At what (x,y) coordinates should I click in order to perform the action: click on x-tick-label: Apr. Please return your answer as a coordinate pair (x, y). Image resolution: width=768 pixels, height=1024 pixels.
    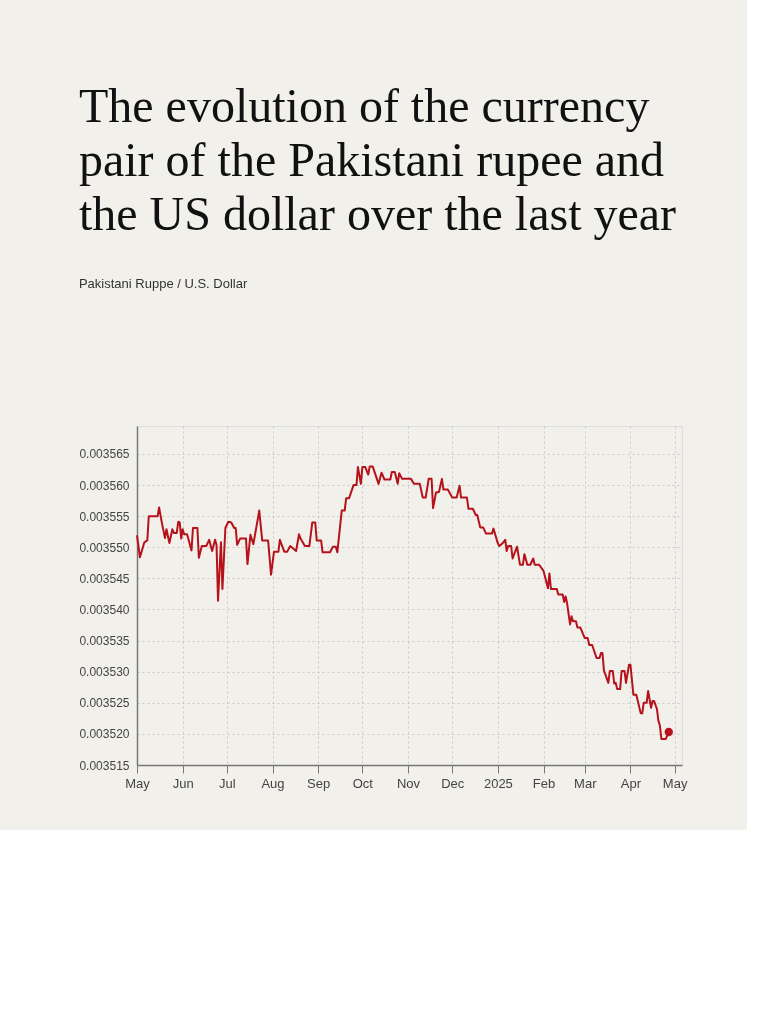
    Looking at the image, I should click on (631, 783).